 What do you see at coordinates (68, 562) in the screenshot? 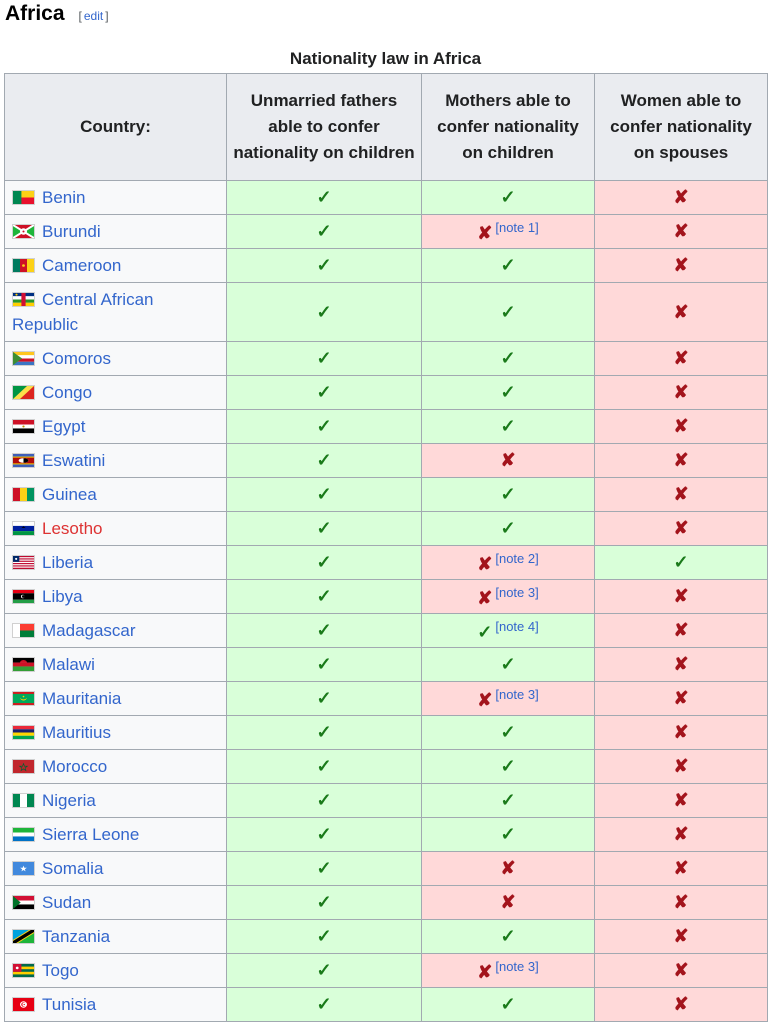
I see `country-link: Liberia` at bounding box center [68, 562].